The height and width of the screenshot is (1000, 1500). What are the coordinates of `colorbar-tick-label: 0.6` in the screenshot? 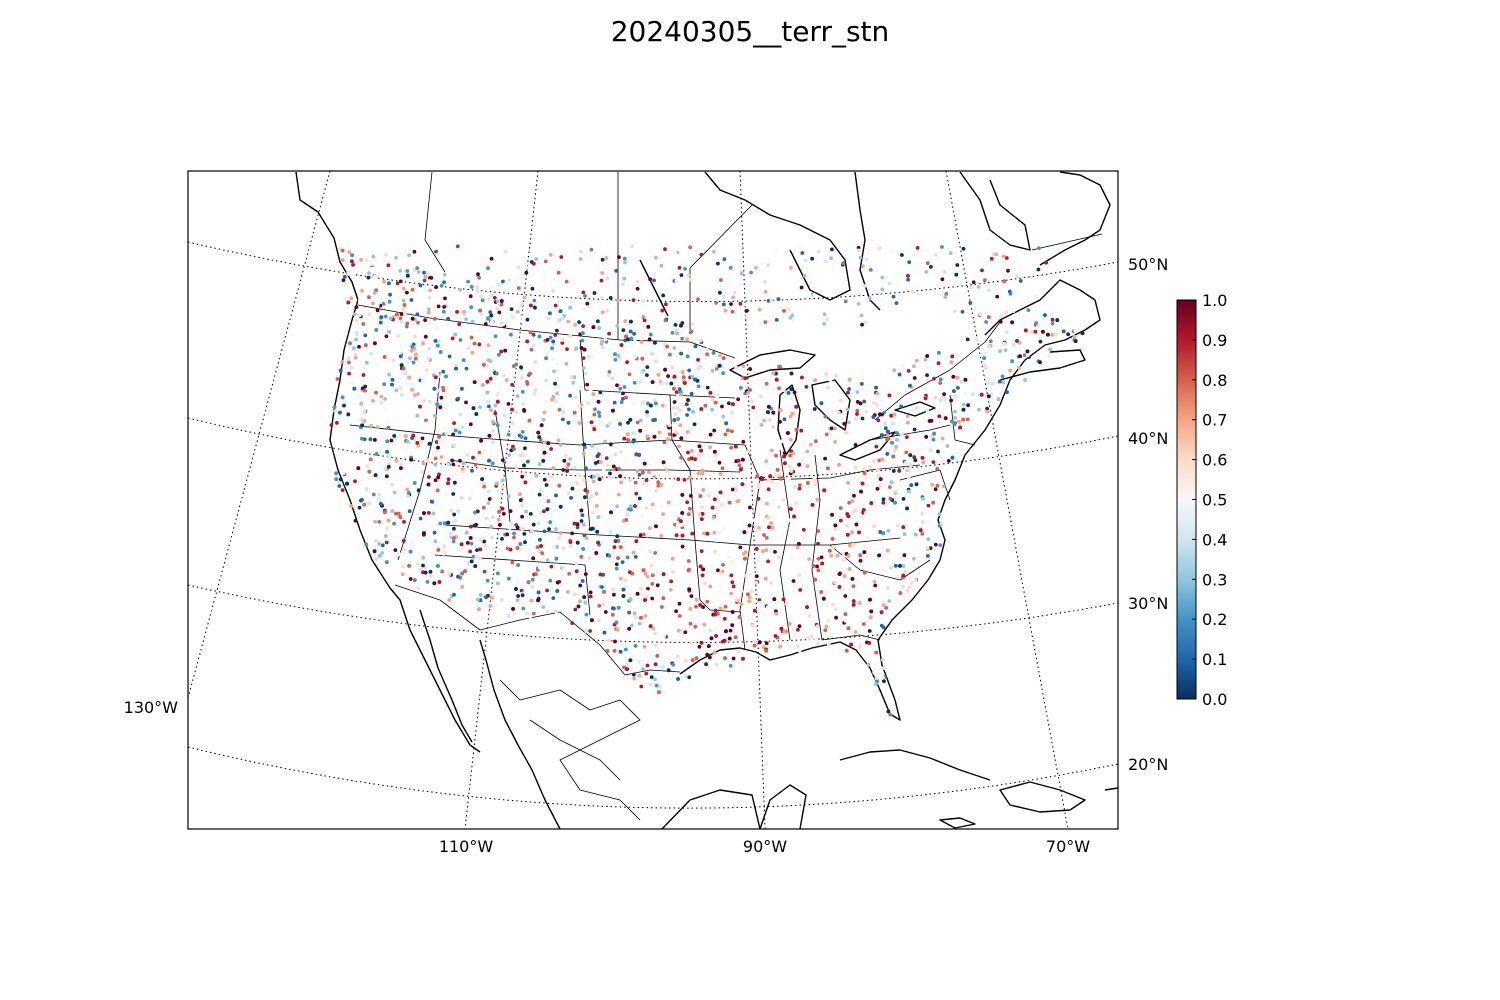 It's located at (1214, 460).